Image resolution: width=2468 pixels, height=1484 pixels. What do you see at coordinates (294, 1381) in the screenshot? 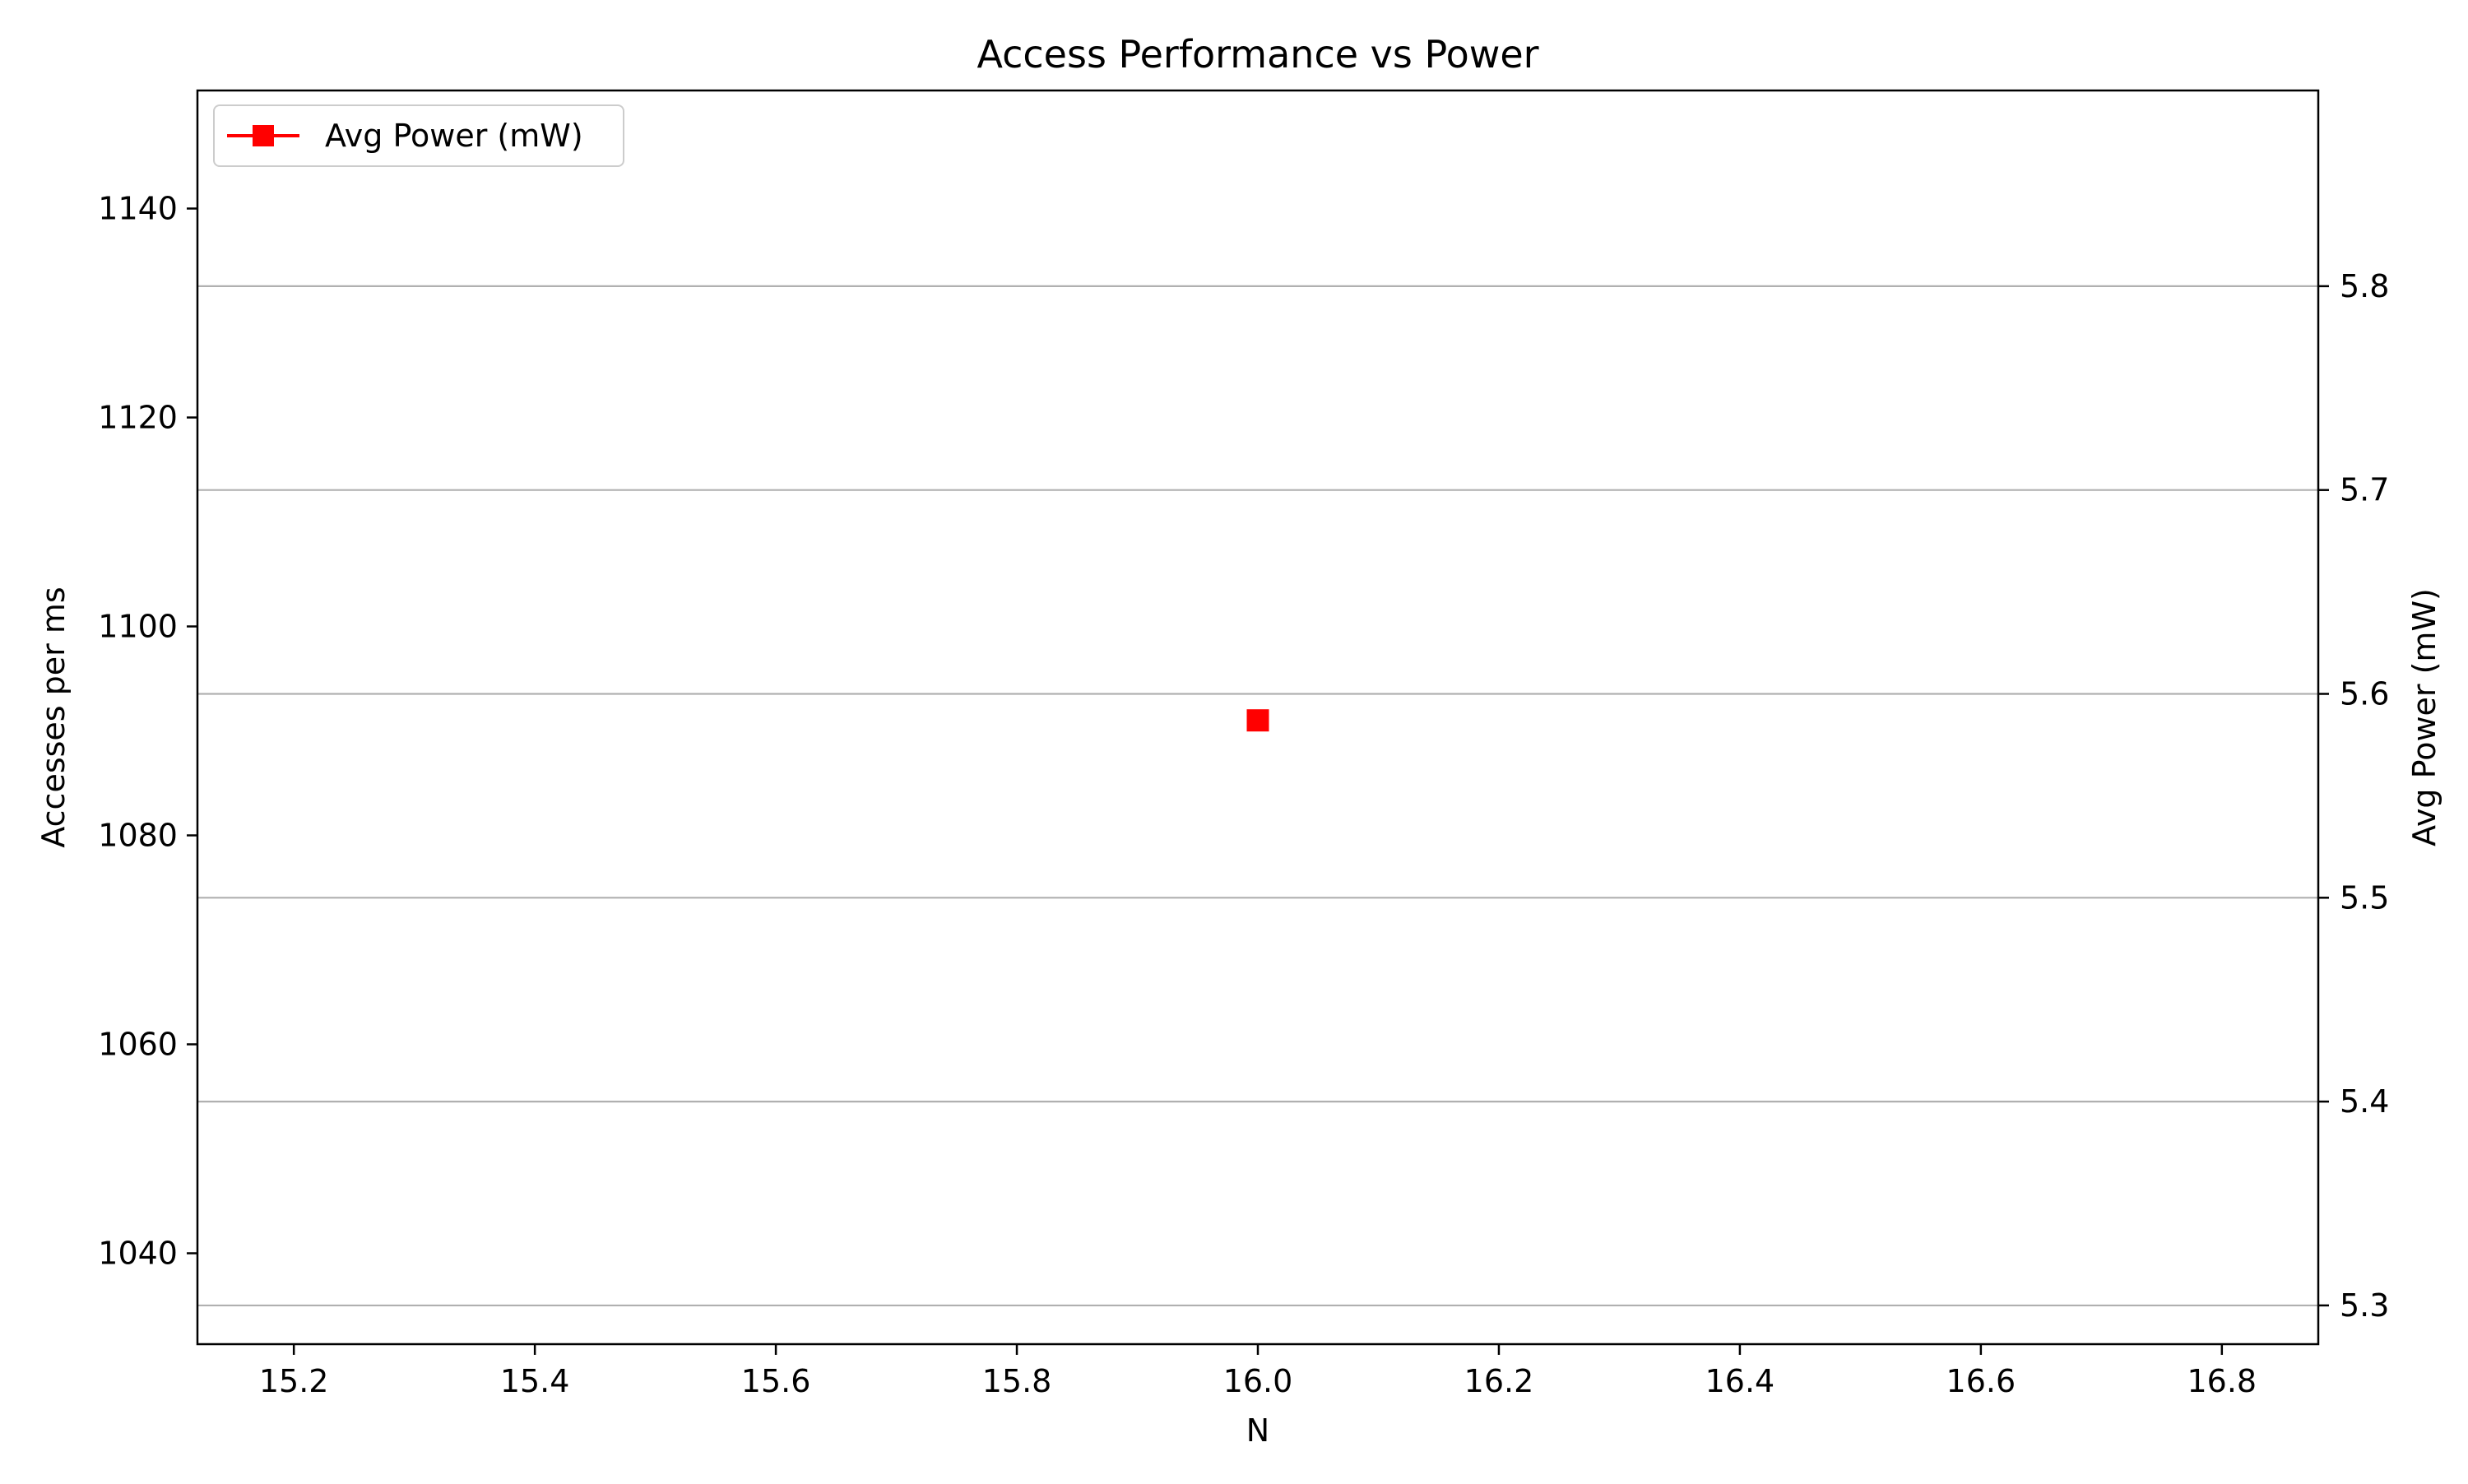
I see `x-tick-label-0: 15.2` at bounding box center [294, 1381].